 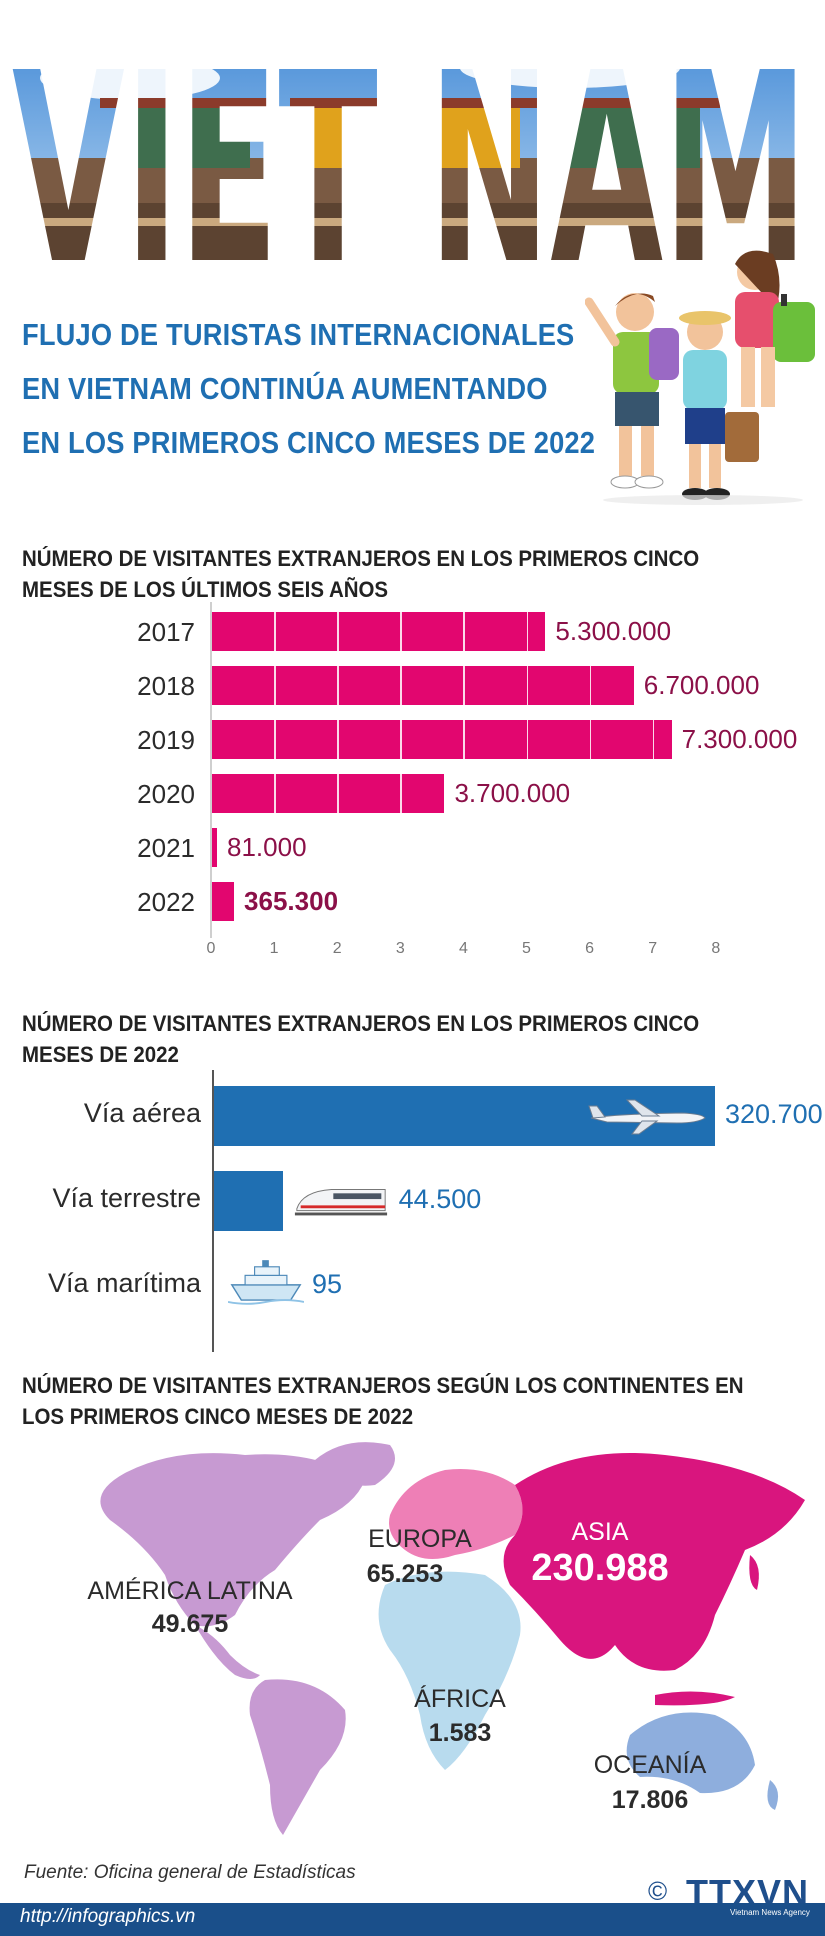 What do you see at coordinates (274, 948) in the screenshot?
I see `x-tick-1: 1` at bounding box center [274, 948].